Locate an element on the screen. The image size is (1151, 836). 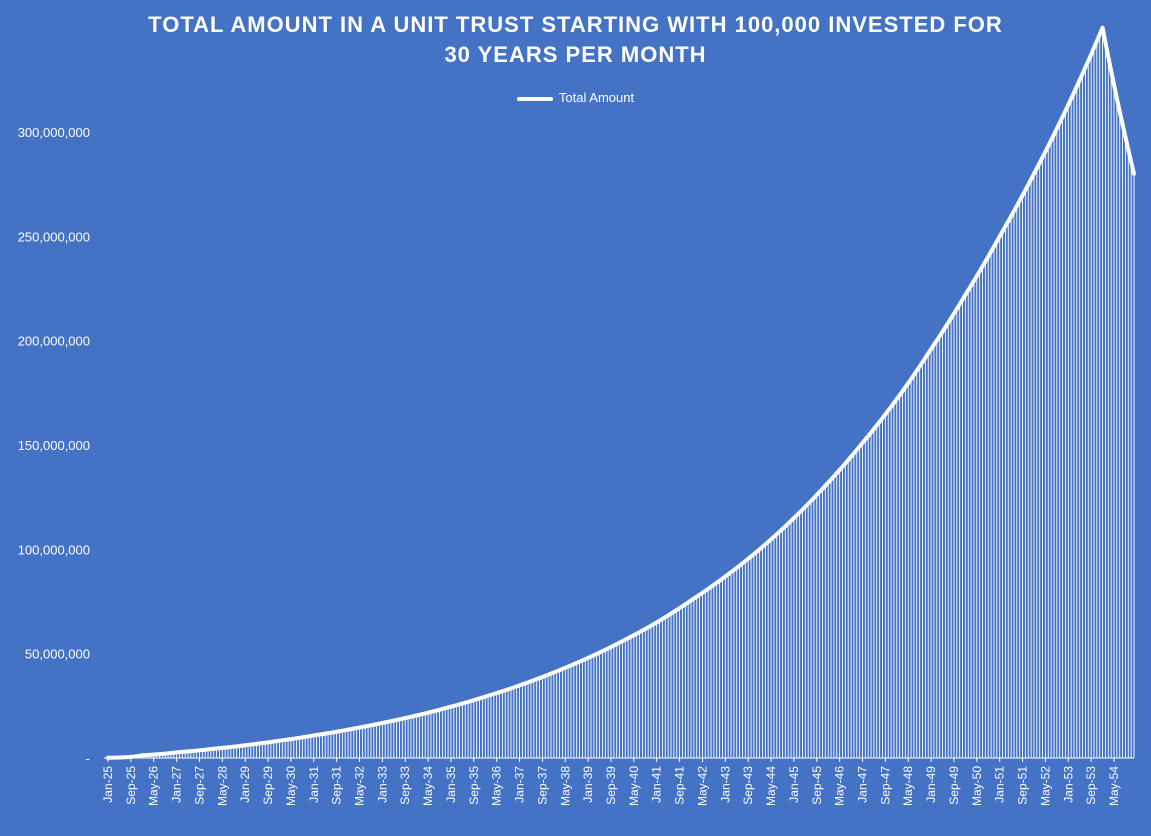
x-tick-label: Jan-31 is located at coordinates (314, 784).